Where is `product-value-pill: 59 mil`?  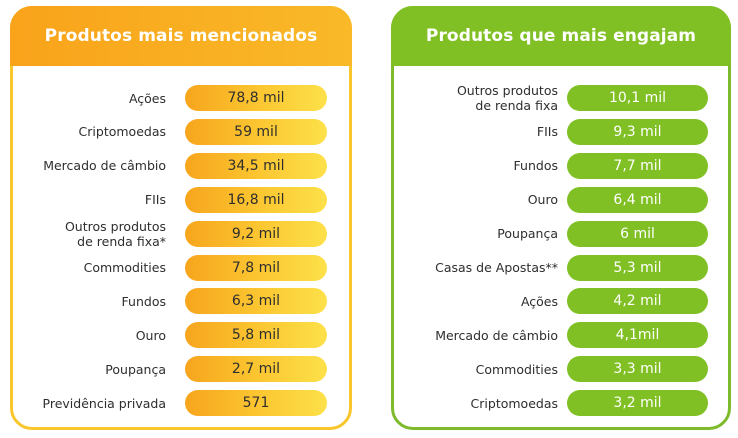
product-value-pill: 59 mil is located at coordinates (256, 131).